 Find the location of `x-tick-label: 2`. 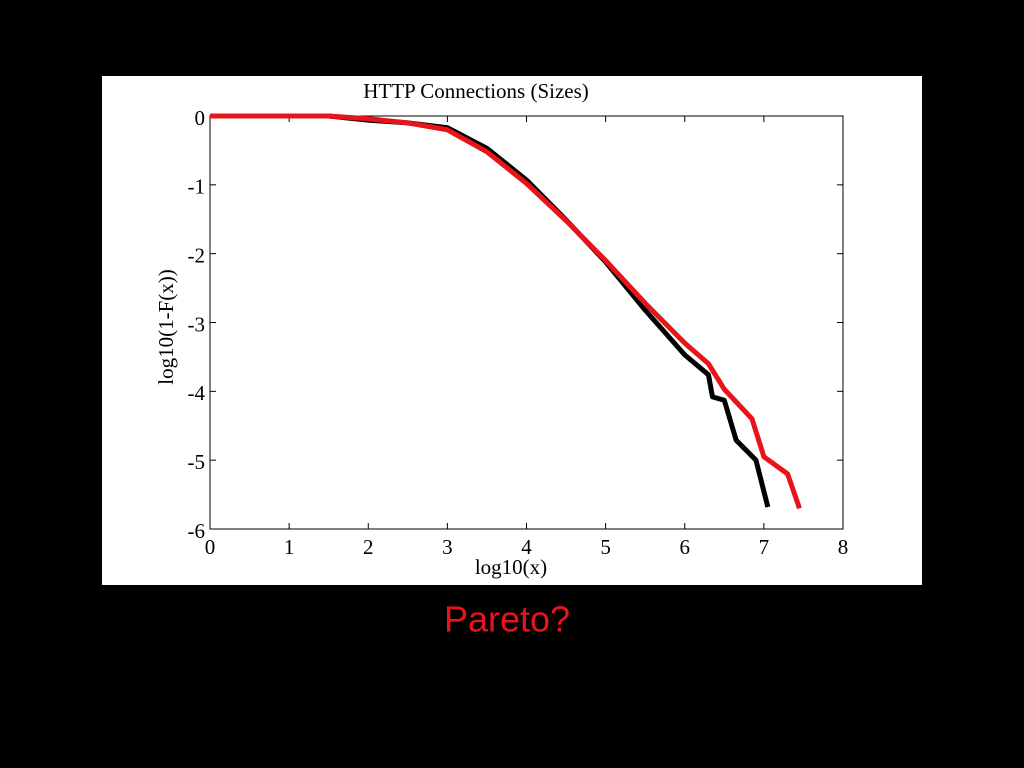

x-tick-label: 2 is located at coordinates (368, 547).